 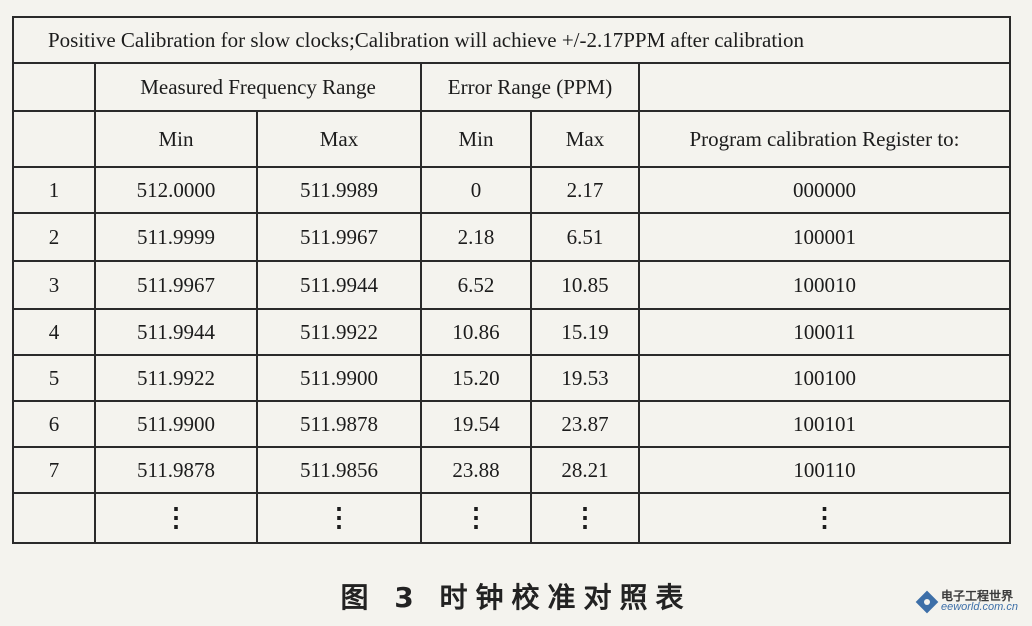 I want to click on row-index: 1, so click(x=54, y=190).